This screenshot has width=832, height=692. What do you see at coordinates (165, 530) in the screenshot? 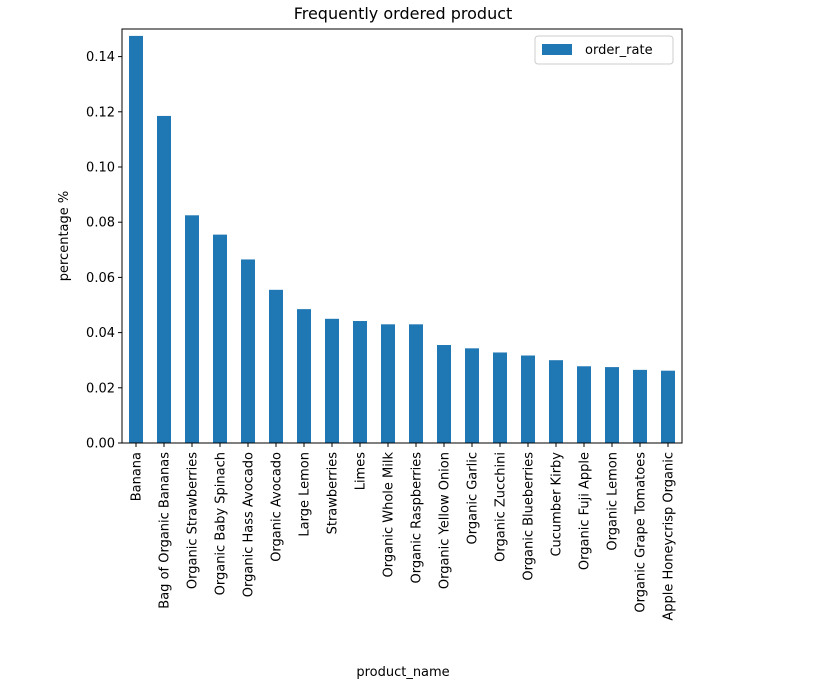
I see `x-tick-label-1: Bag of Organic Bananas` at bounding box center [165, 530].